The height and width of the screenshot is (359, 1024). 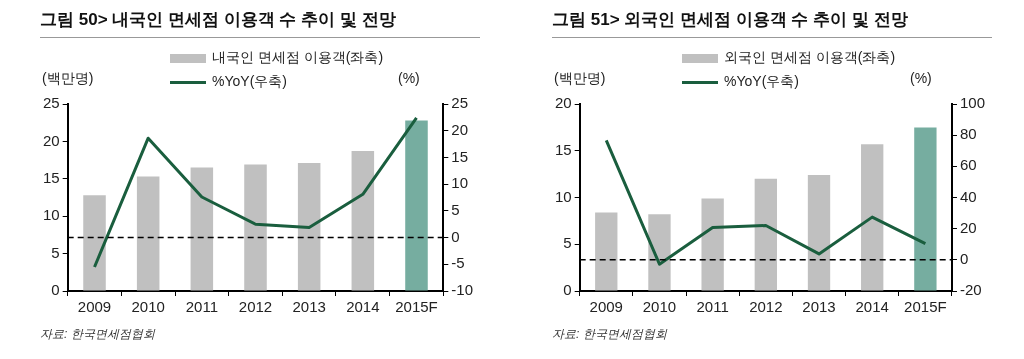 What do you see at coordinates (51, 103) in the screenshot?
I see `y-tick-label: 25` at bounding box center [51, 103].